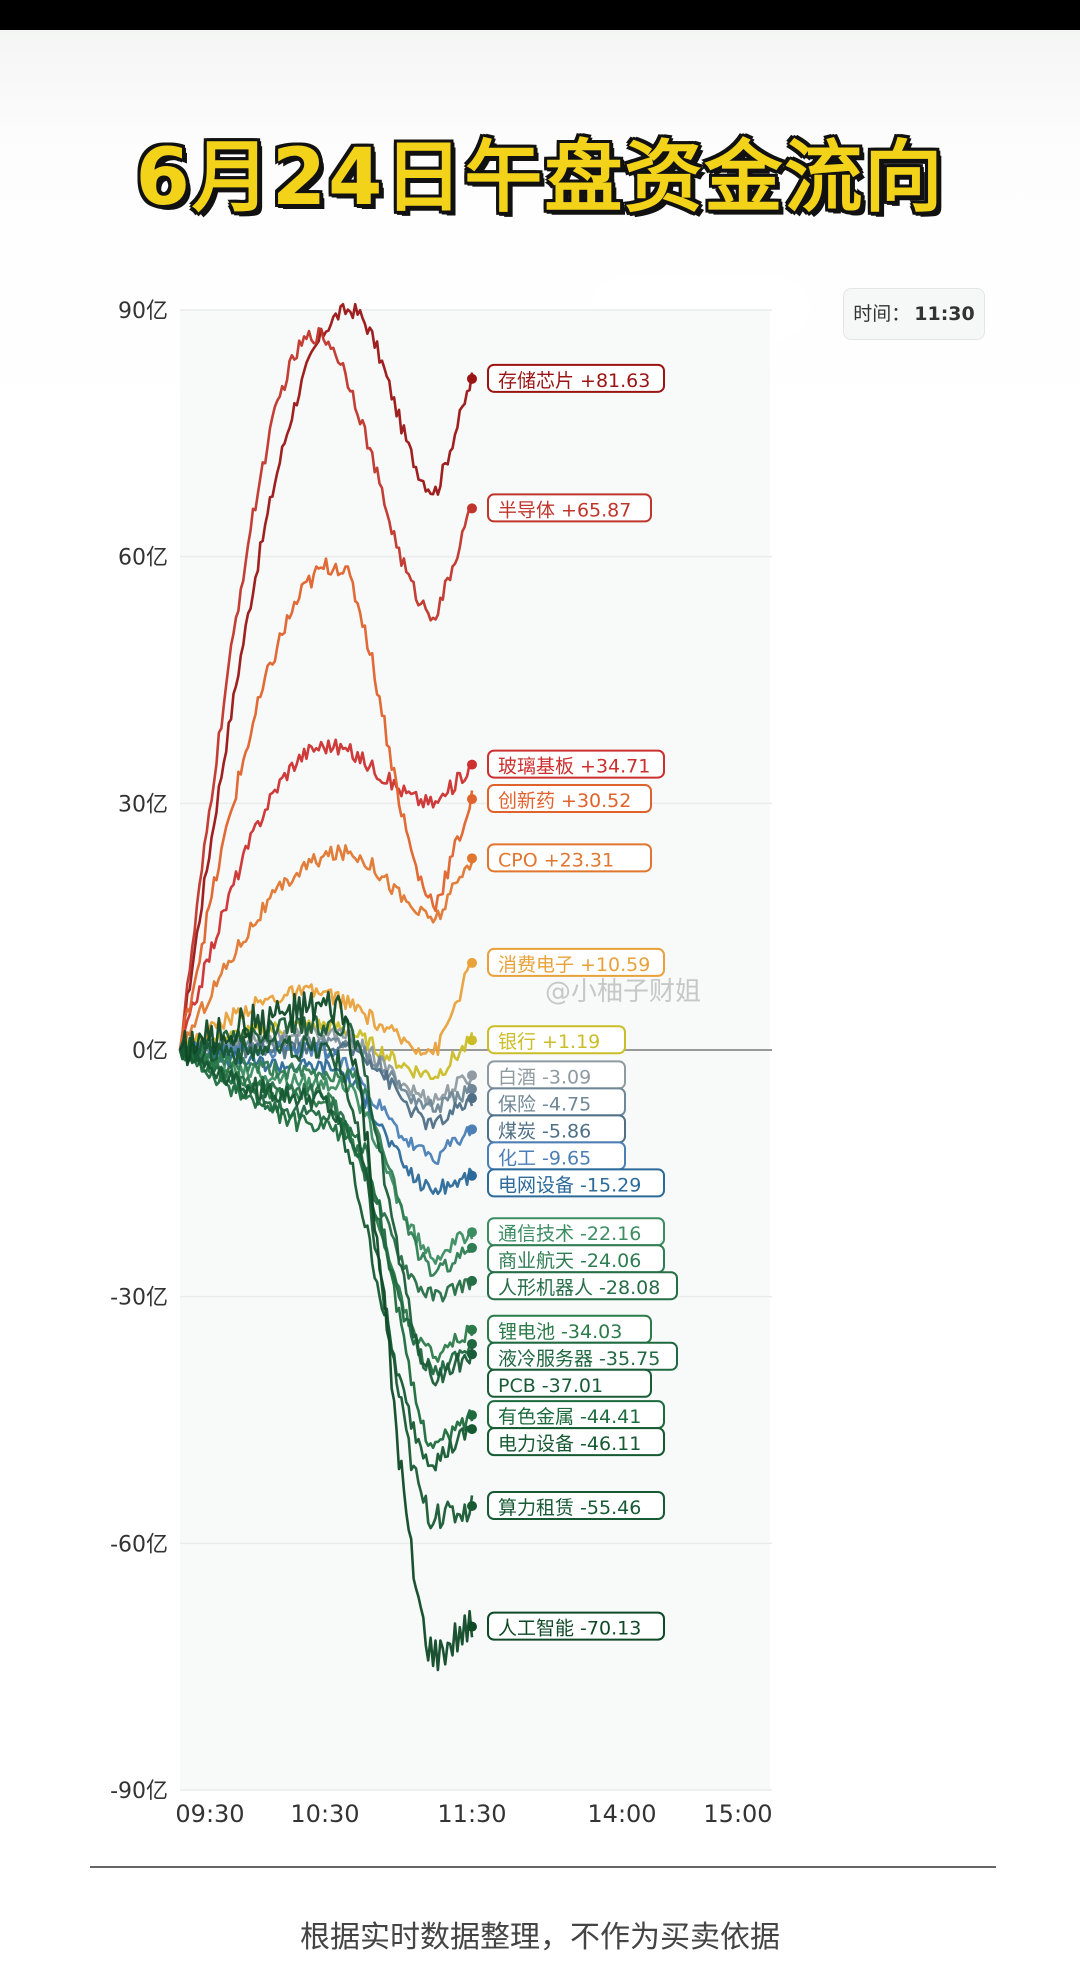  Describe the element at coordinates (564, 801) in the screenshot. I see `series-end-label: 创新药 +30.52` at that location.